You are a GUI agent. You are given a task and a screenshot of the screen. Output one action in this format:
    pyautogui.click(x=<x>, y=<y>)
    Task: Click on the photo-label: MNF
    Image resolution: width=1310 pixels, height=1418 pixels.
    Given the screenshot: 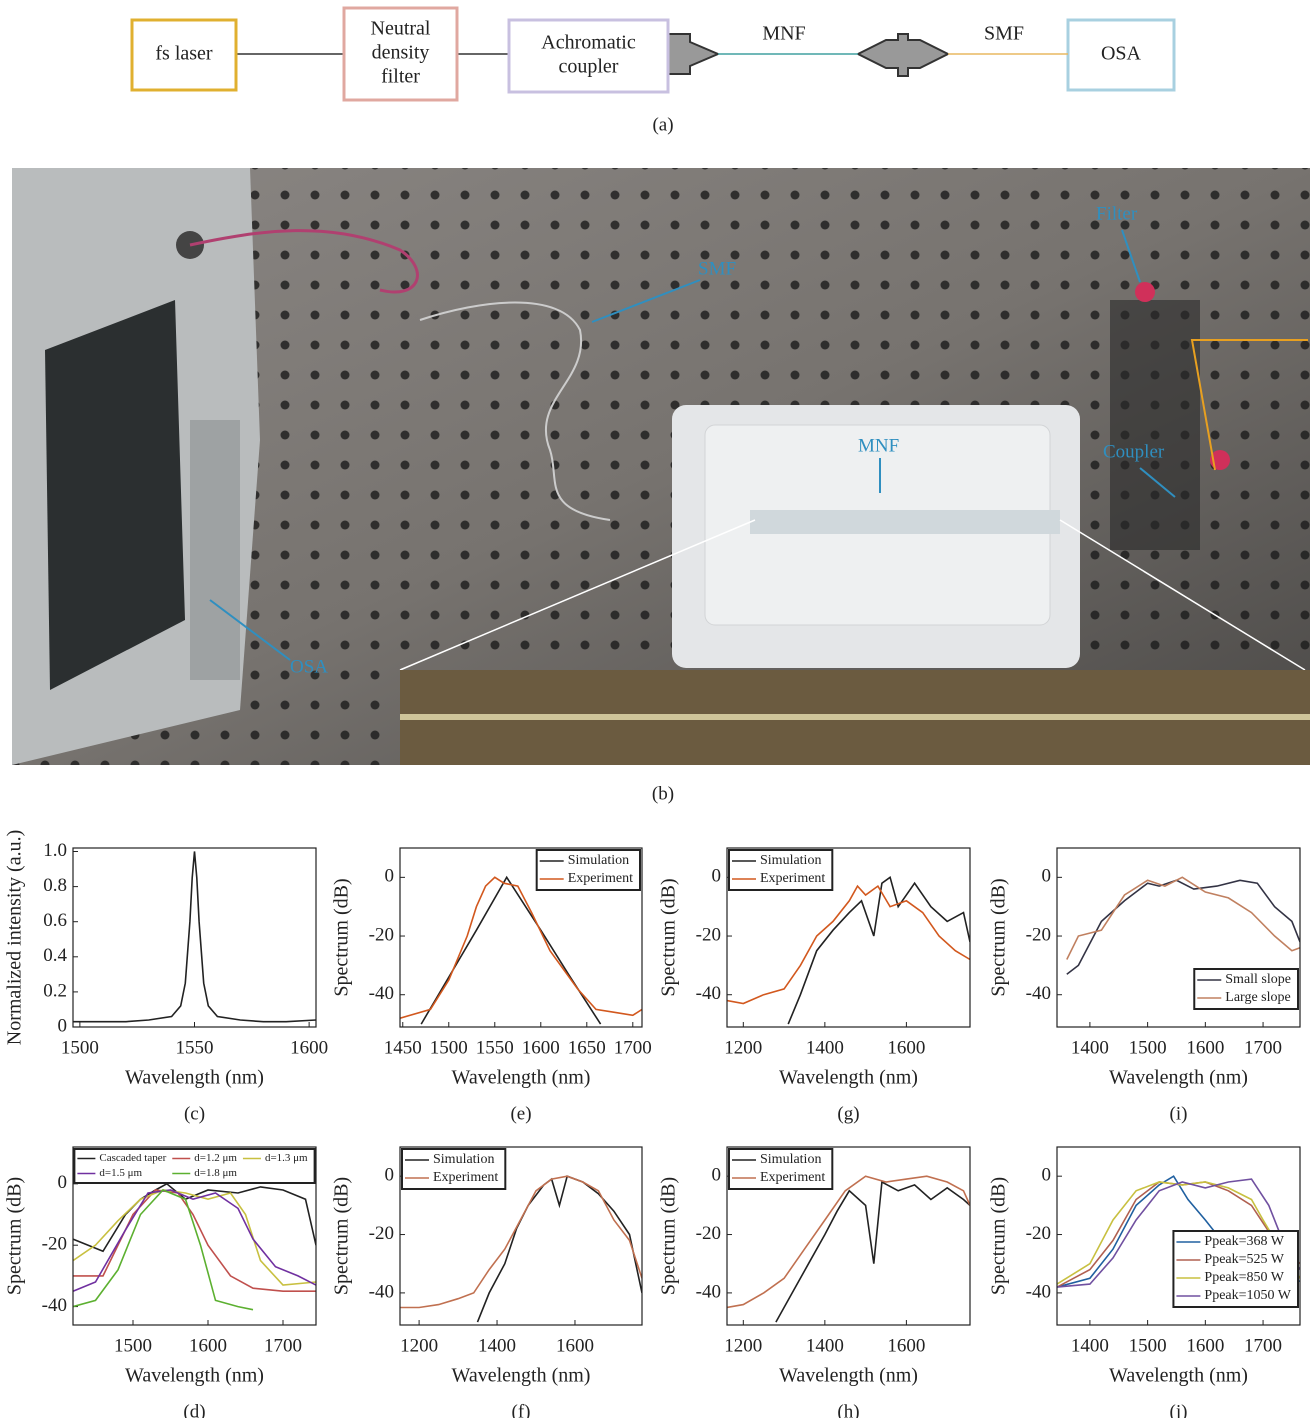 What is the action you would take?
    pyautogui.click(x=878, y=445)
    